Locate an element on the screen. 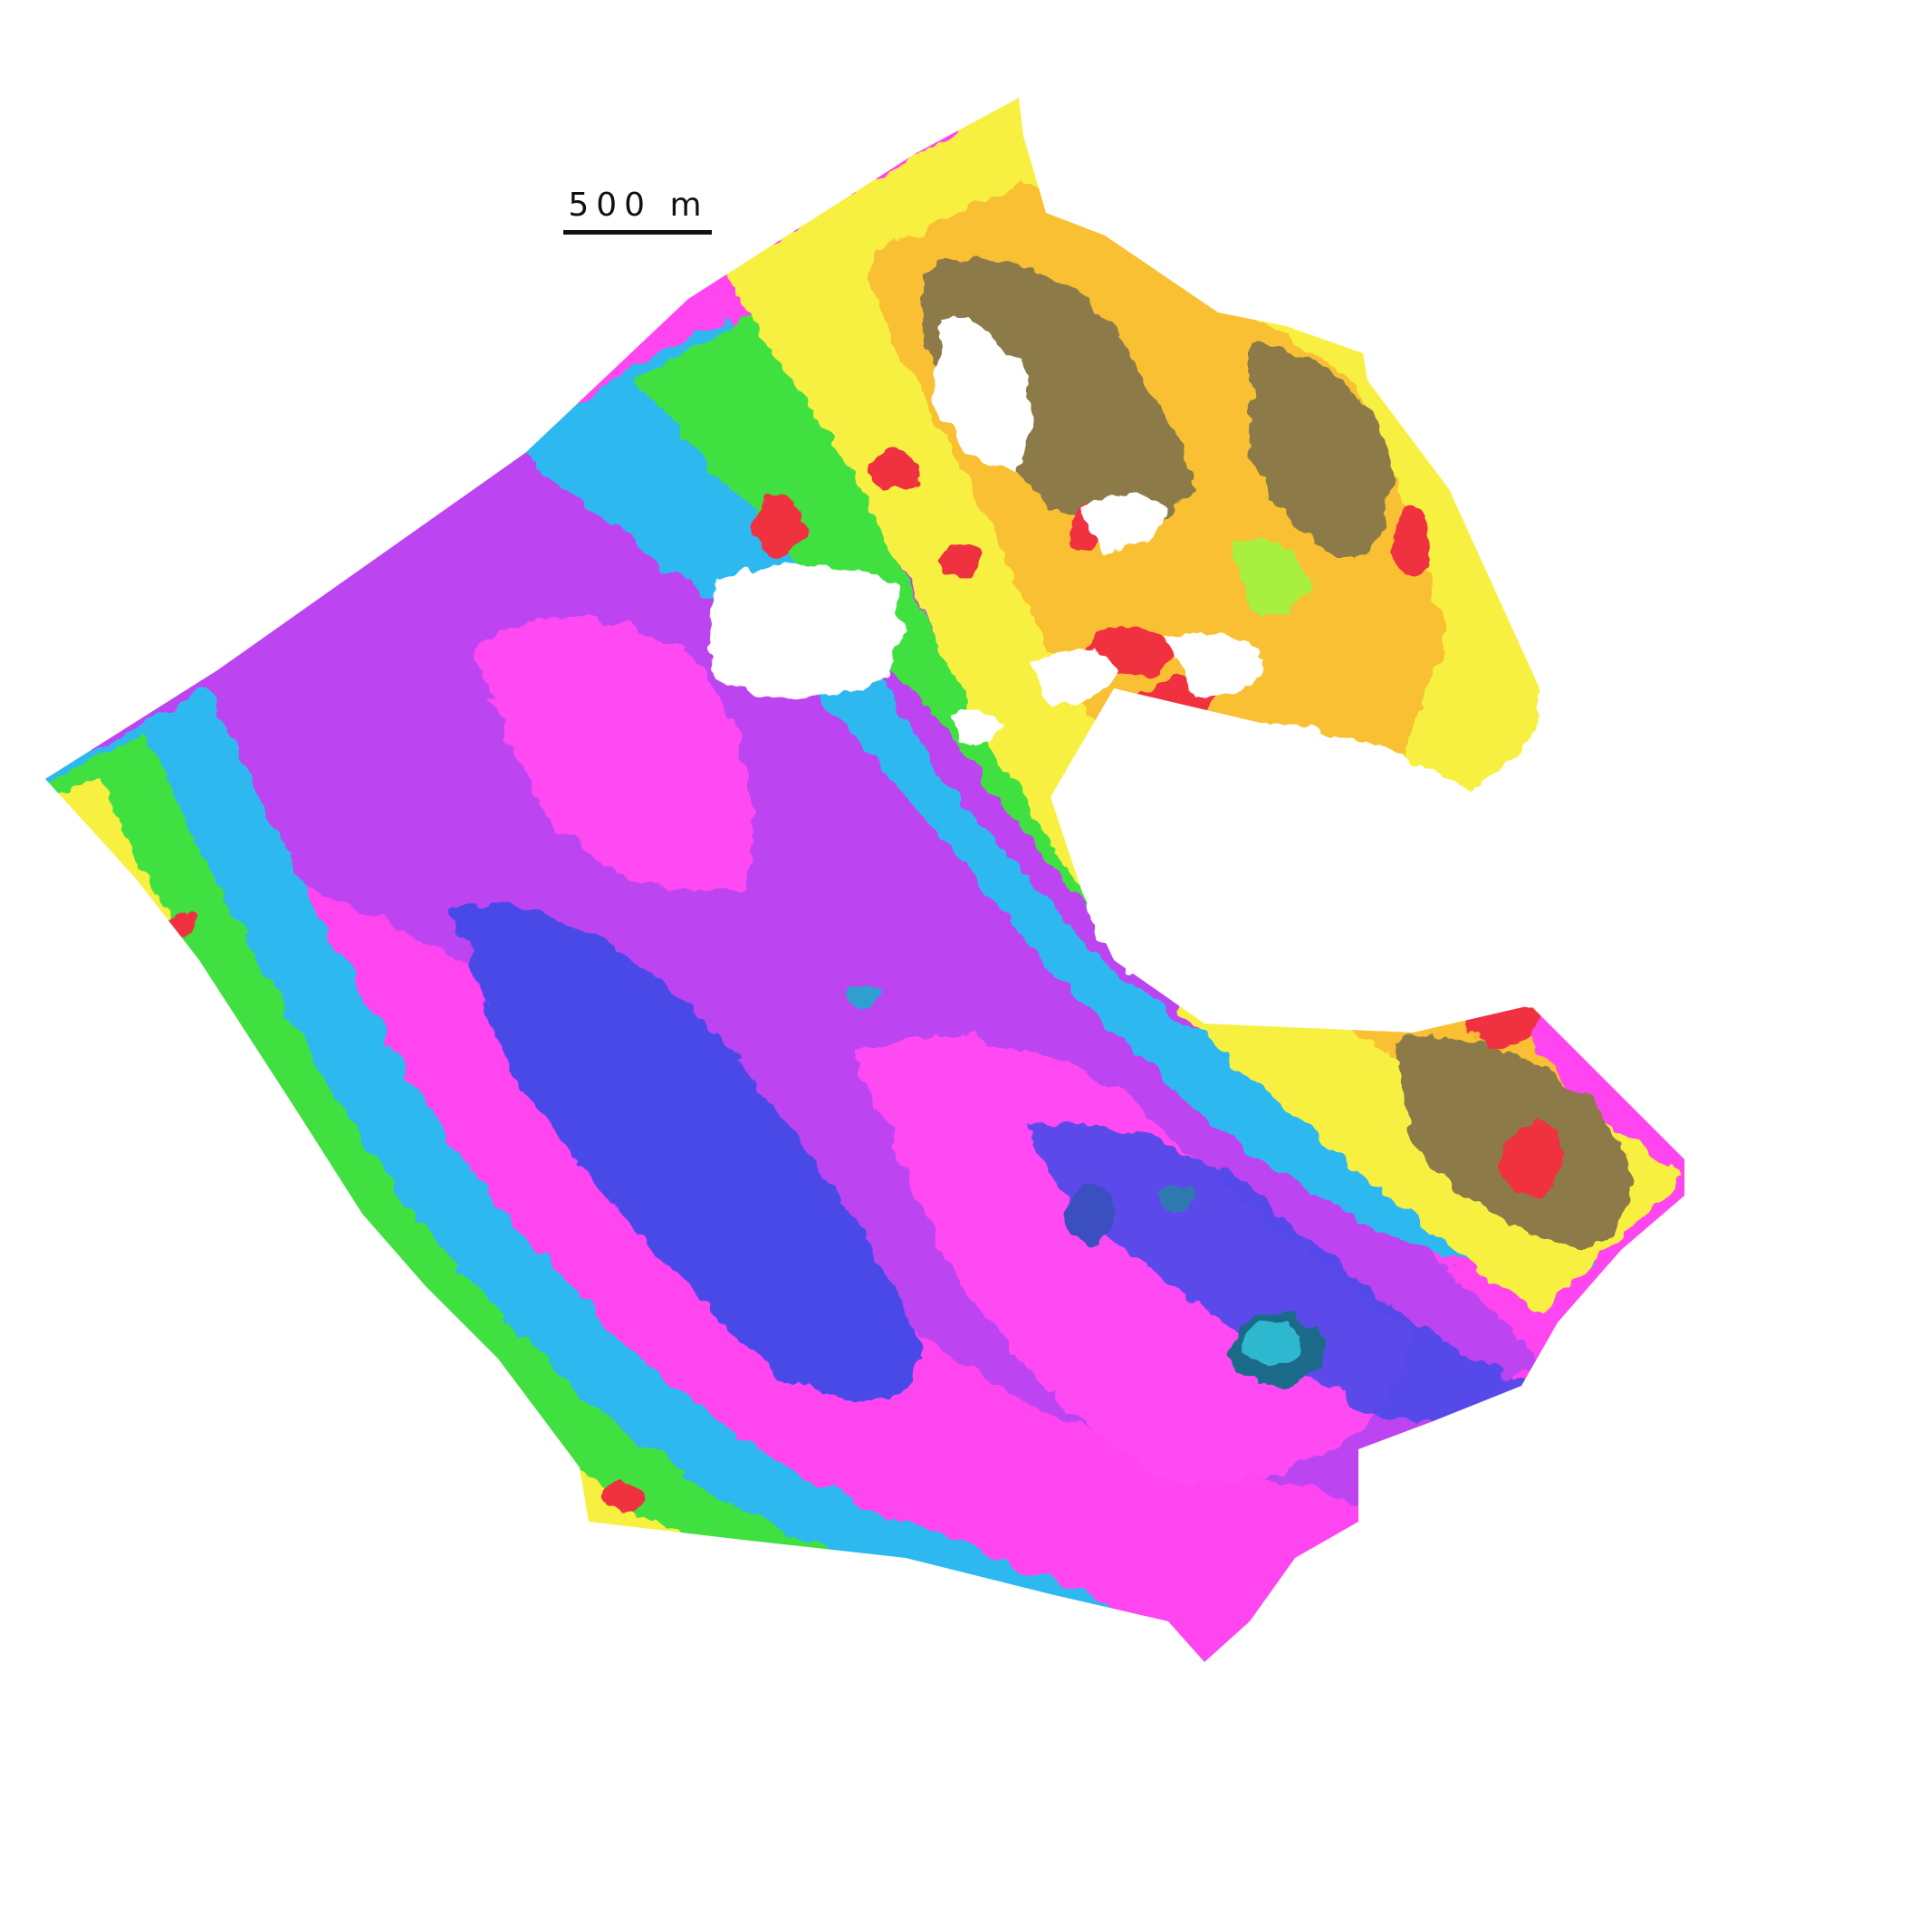  blue-trough is located at coordinates (688, 1151).